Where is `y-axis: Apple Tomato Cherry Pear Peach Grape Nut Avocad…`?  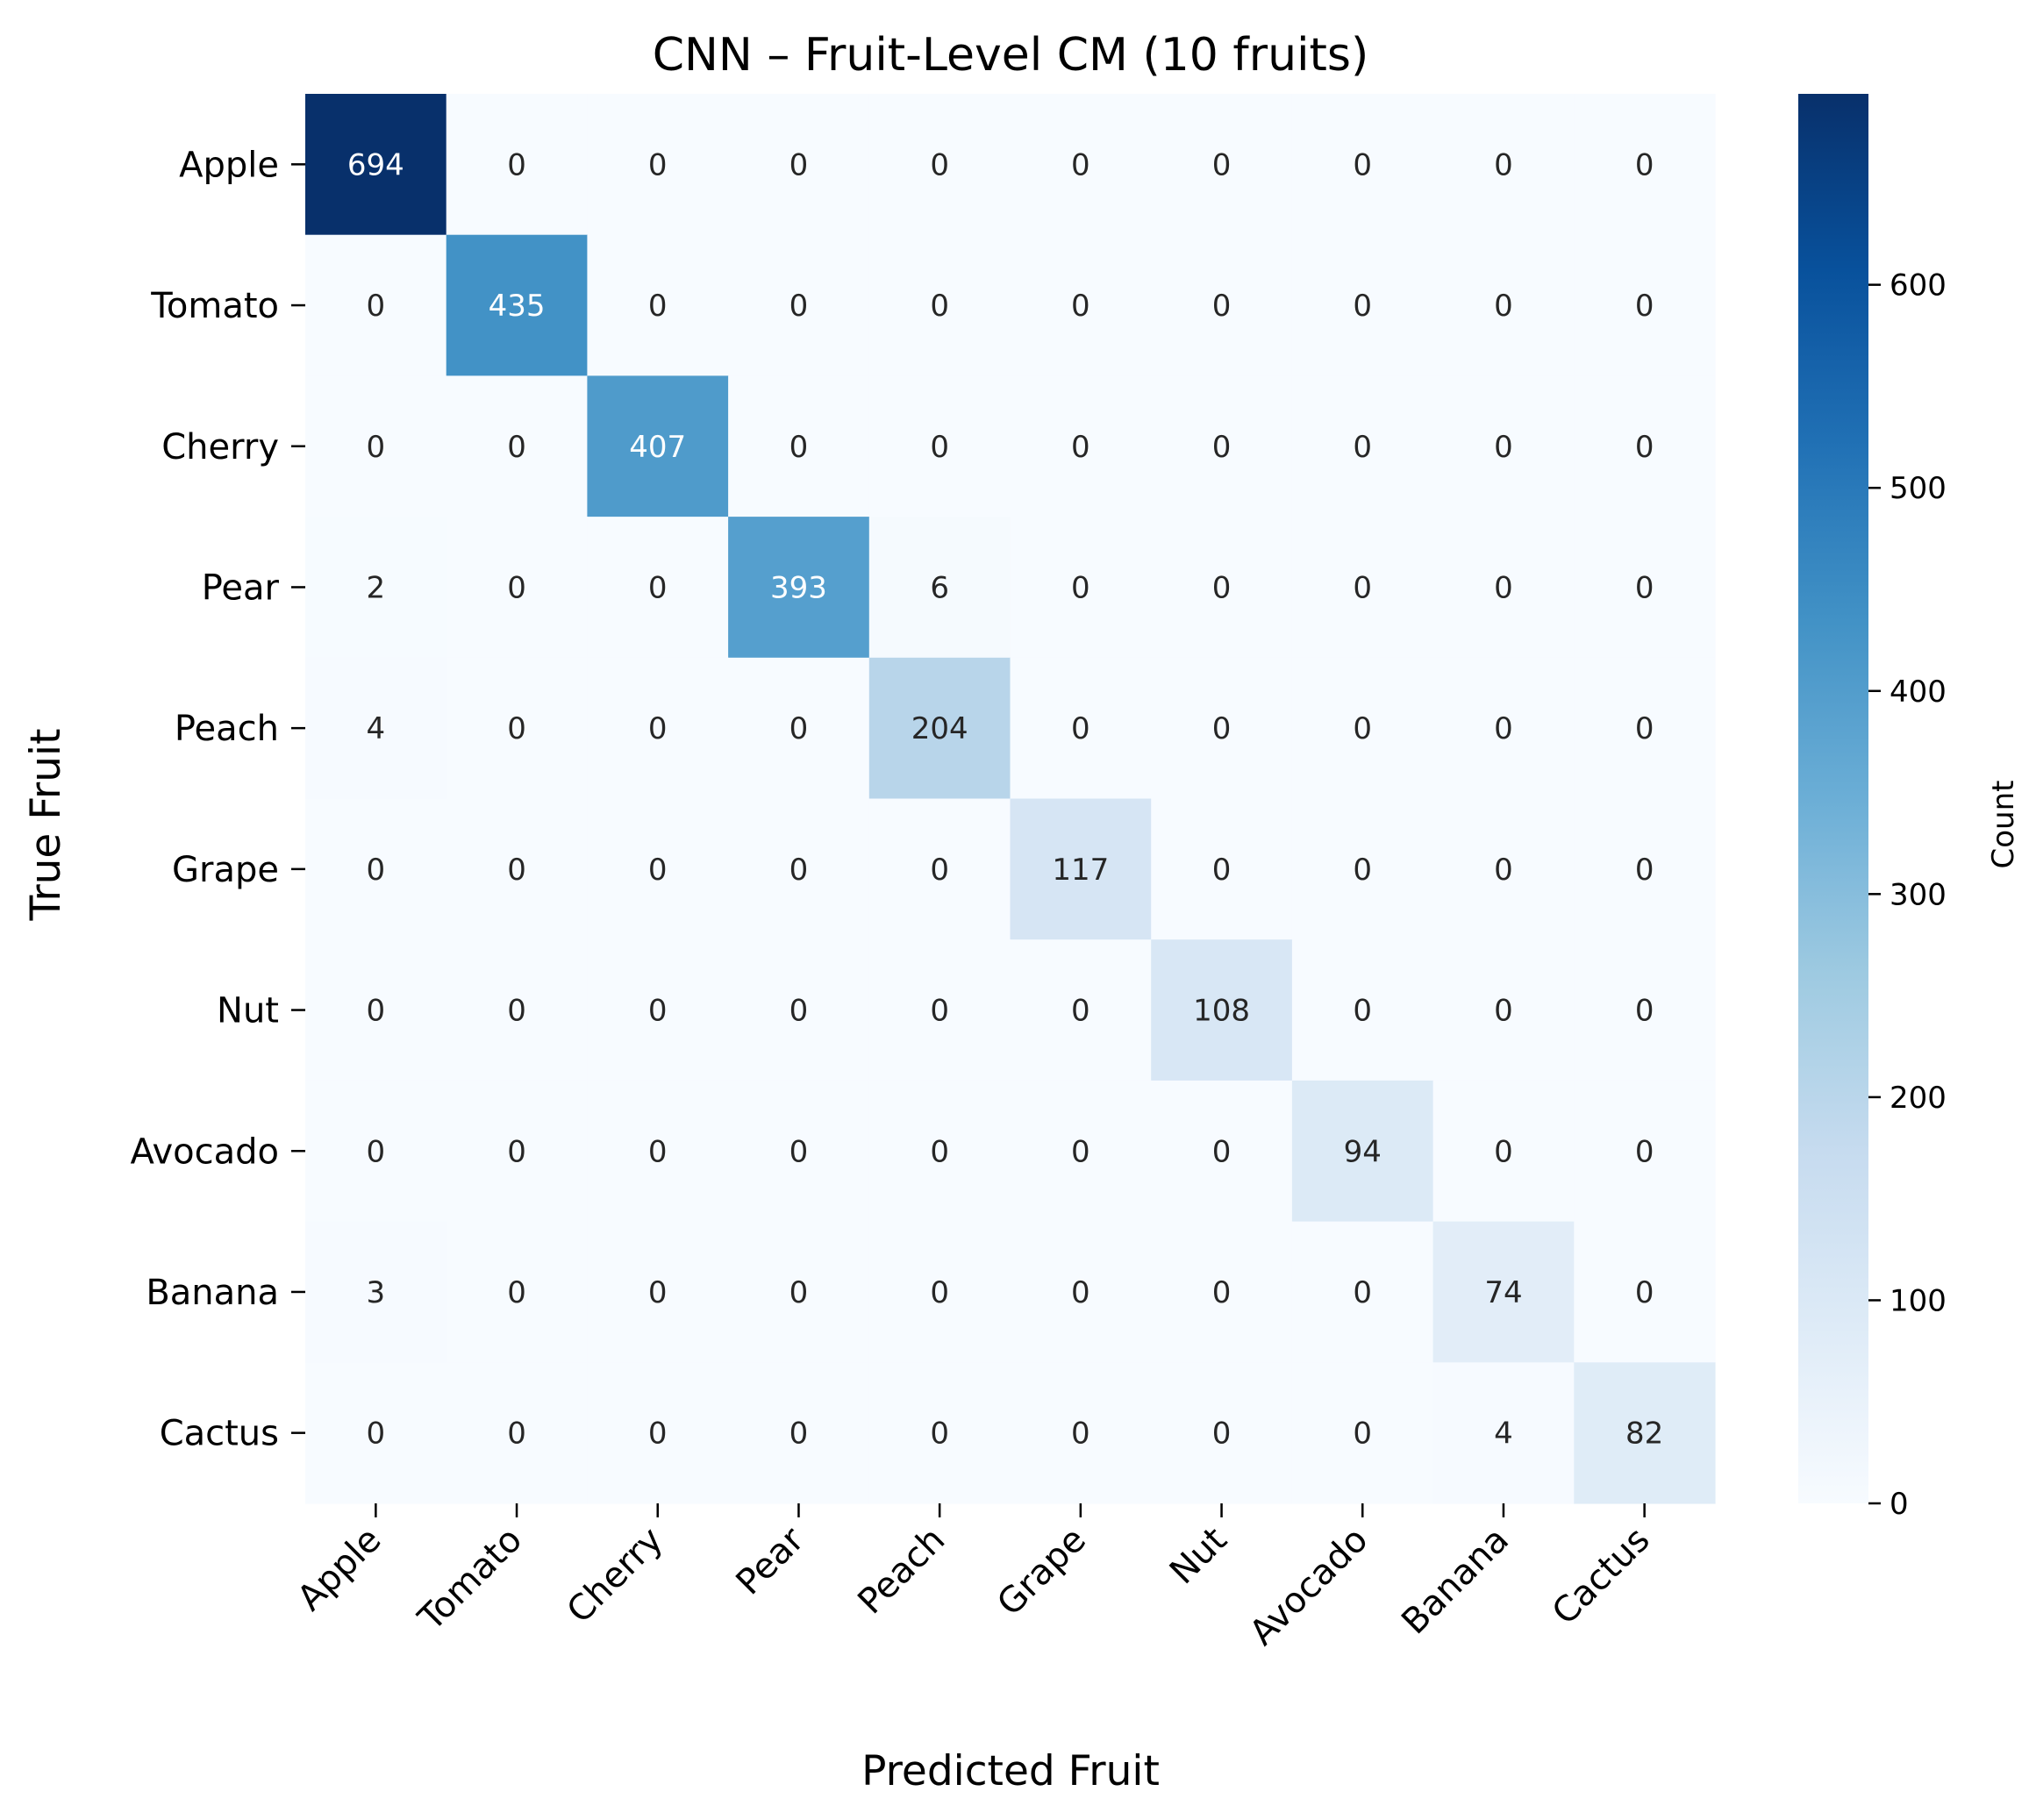
y-axis: Apple Tomato Cherry Pear Peach Grape Nut Avocad… is located at coordinates (217, 799).